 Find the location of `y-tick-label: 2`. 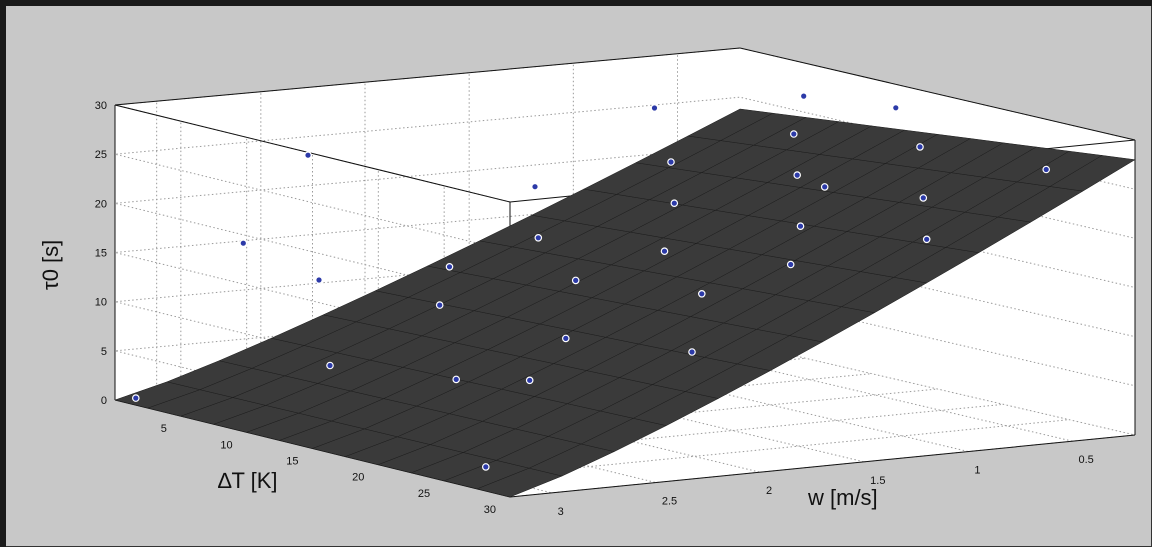

y-tick-label: 2 is located at coordinates (769, 491).